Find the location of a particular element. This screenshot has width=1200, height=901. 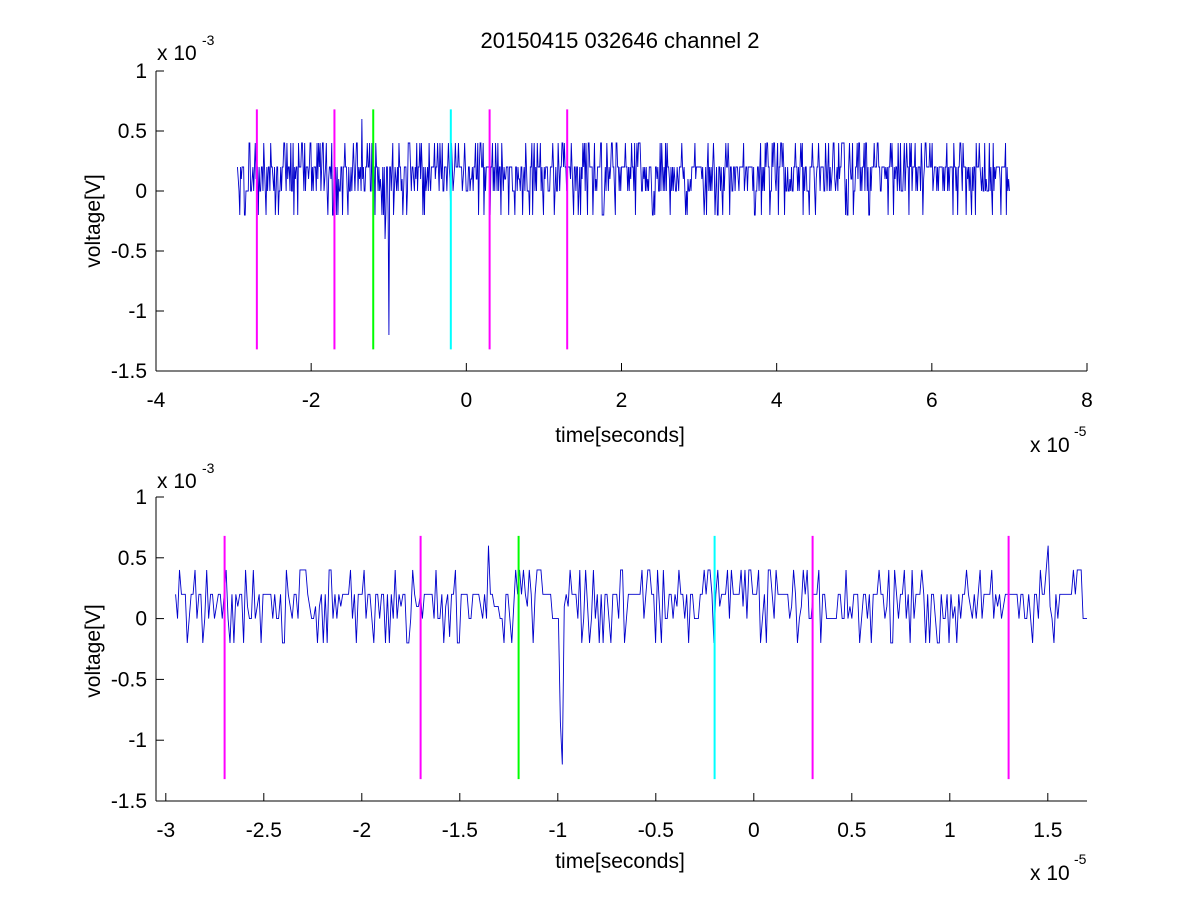

bottom-x-tick-label: -2 is located at coordinates (361, 830).